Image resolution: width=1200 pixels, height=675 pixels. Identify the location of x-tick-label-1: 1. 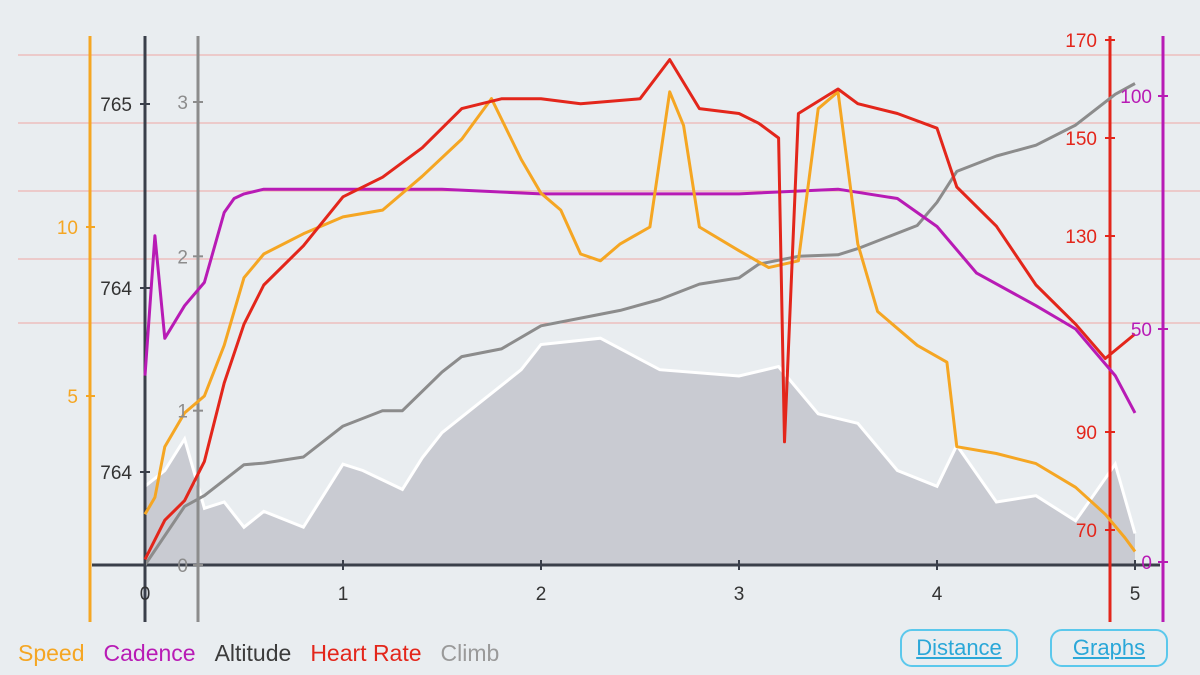
(343, 594).